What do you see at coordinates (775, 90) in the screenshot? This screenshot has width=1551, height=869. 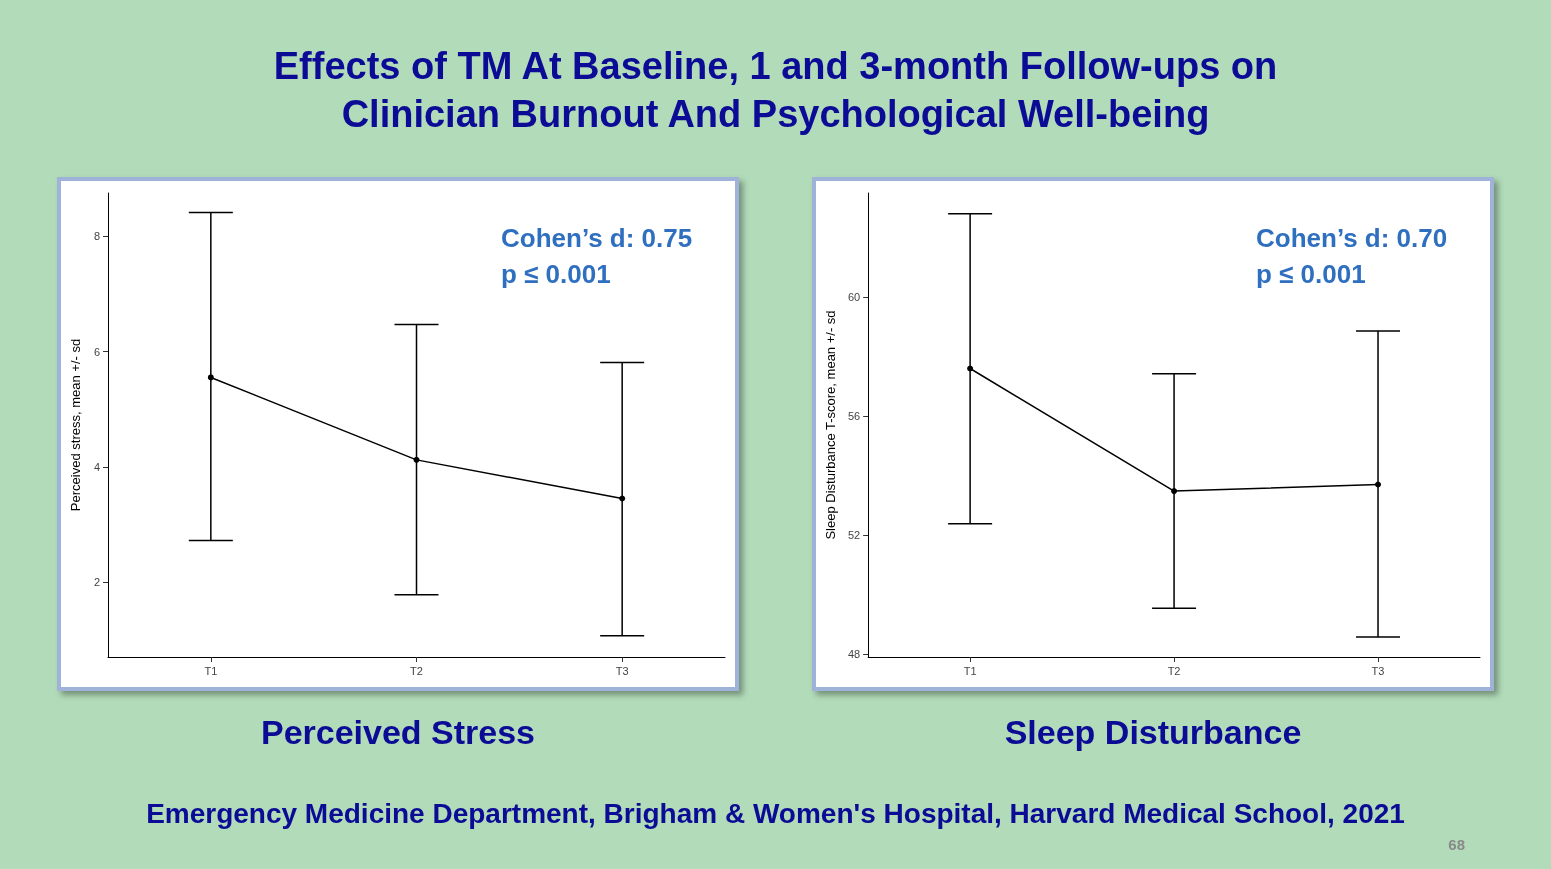 I see `text: Effects of TM At Baseline, 1 and 3-month Follow-ups on Clinician Burnout And Psychological Well-being` at bounding box center [775, 90].